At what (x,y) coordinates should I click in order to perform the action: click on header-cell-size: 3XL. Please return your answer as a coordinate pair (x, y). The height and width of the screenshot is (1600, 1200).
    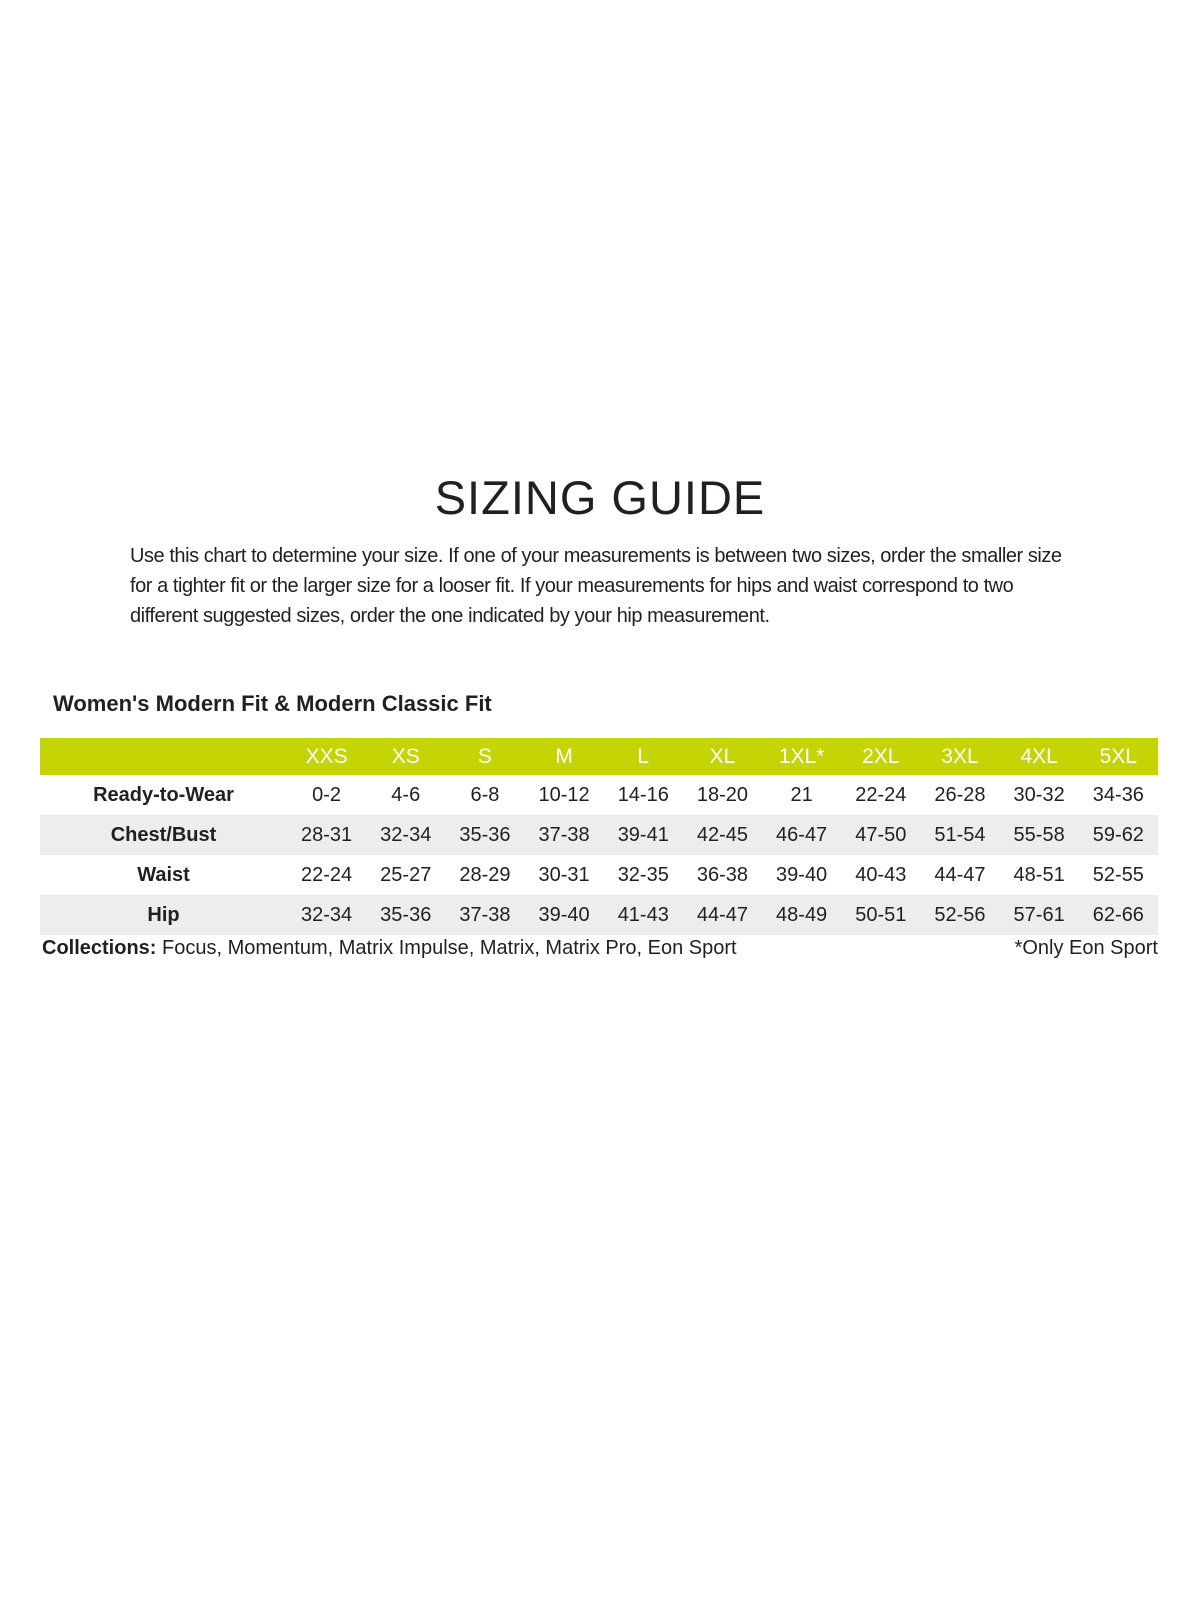
    Looking at the image, I should click on (960, 756).